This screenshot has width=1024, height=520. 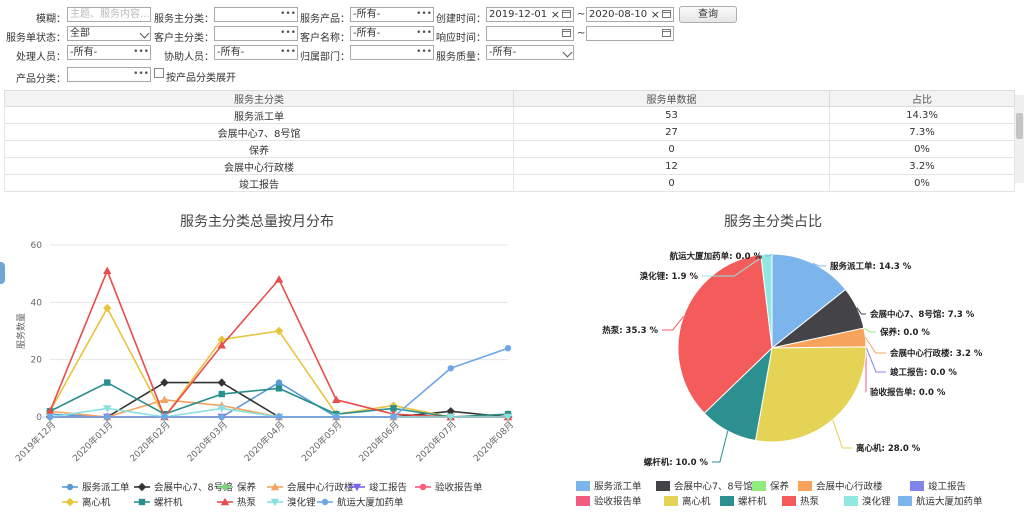 I want to click on assistant-label: 协助人员：, so click(x=189, y=57).